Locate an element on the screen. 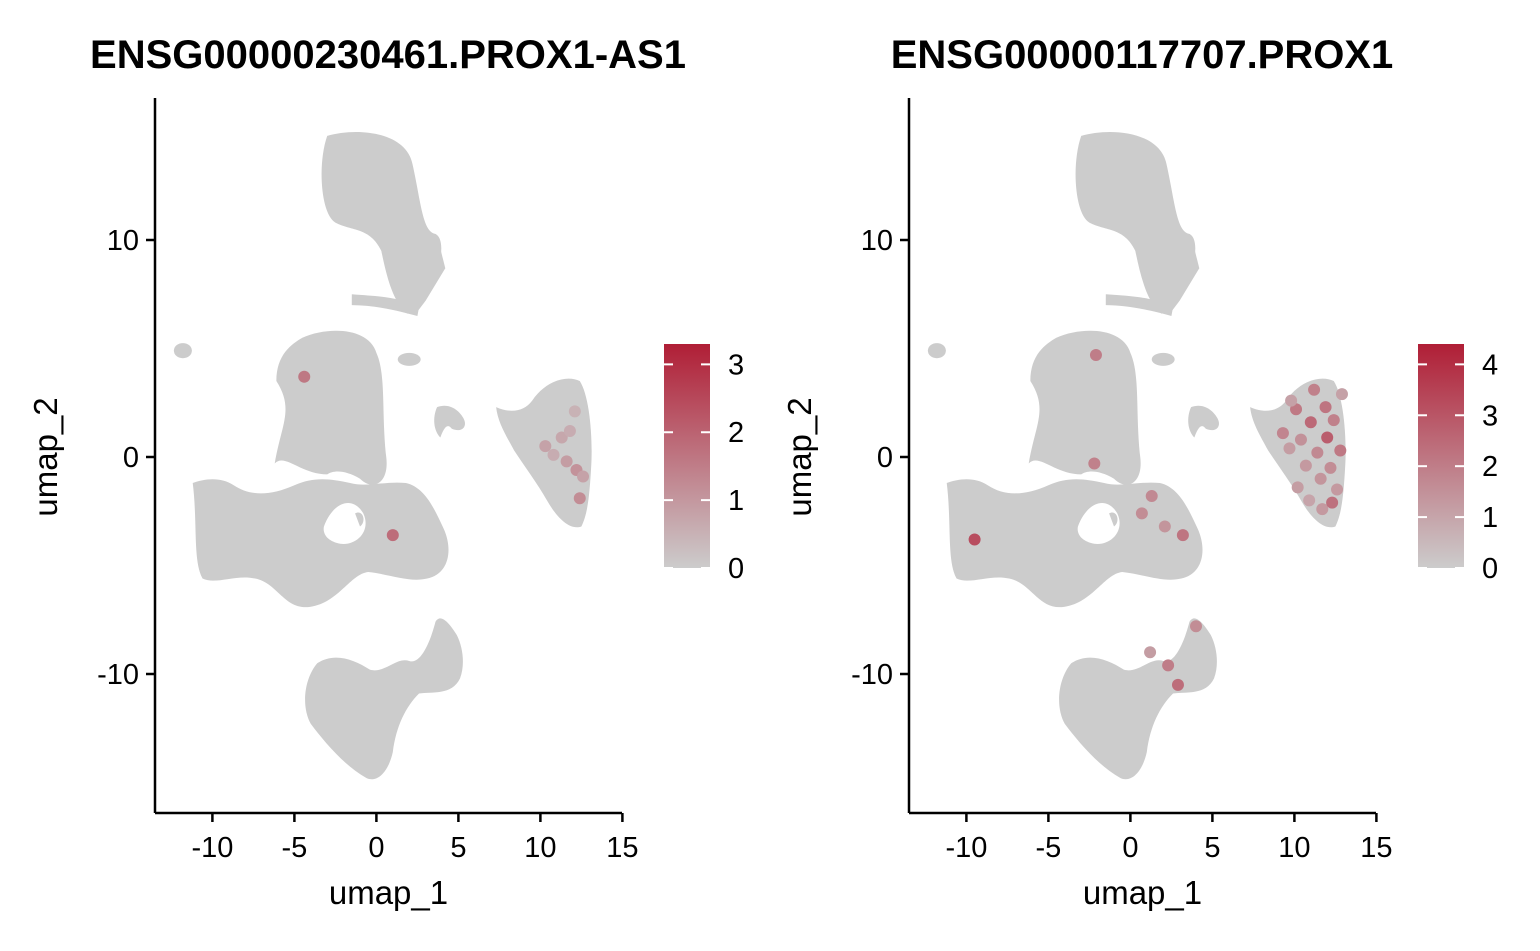 The image size is (1540, 951). color-legend: 0 1 2 3 4 is located at coordinates (1458, 464).